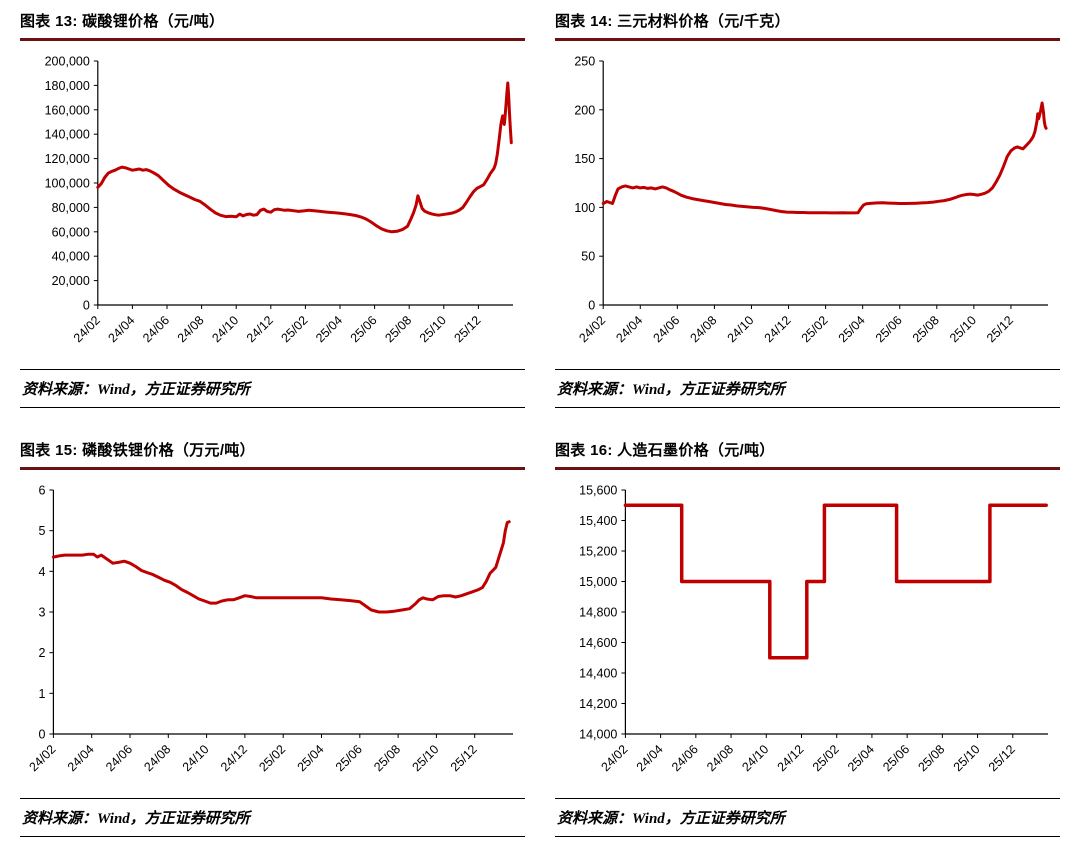  Describe the element at coordinates (598, 613) in the screenshot. I see `svg-text: 14,800` at that location.